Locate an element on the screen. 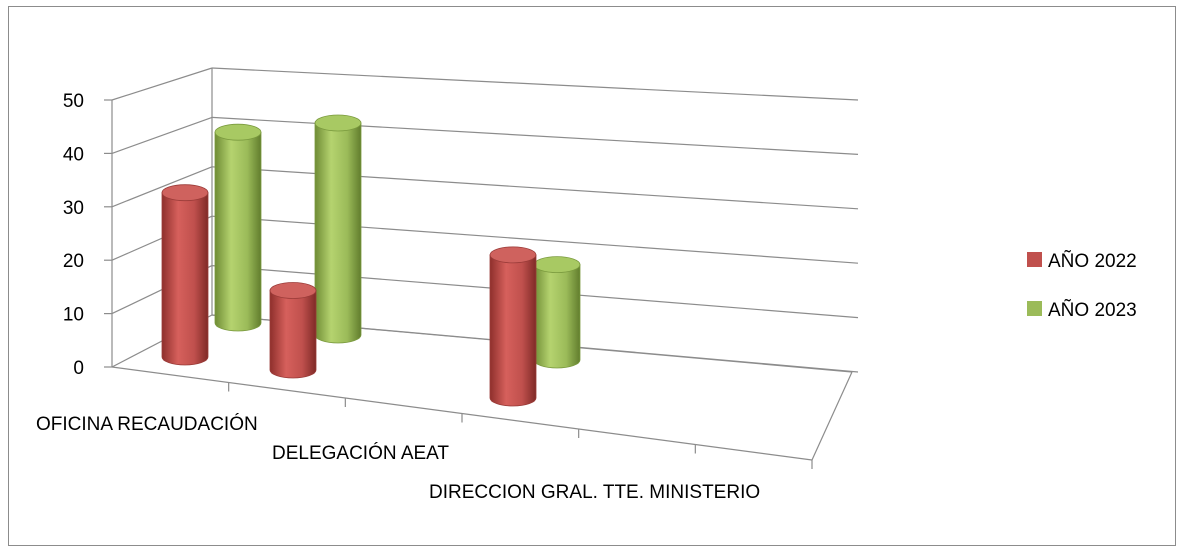  legend-swatch-ano-2022 is located at coordinates (1034, 259).